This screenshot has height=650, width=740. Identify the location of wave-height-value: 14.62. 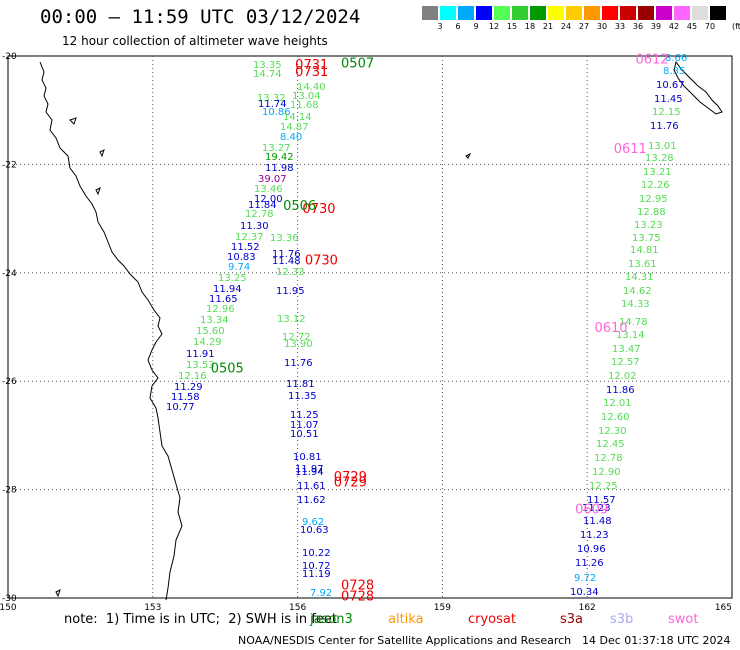
(637, 291).